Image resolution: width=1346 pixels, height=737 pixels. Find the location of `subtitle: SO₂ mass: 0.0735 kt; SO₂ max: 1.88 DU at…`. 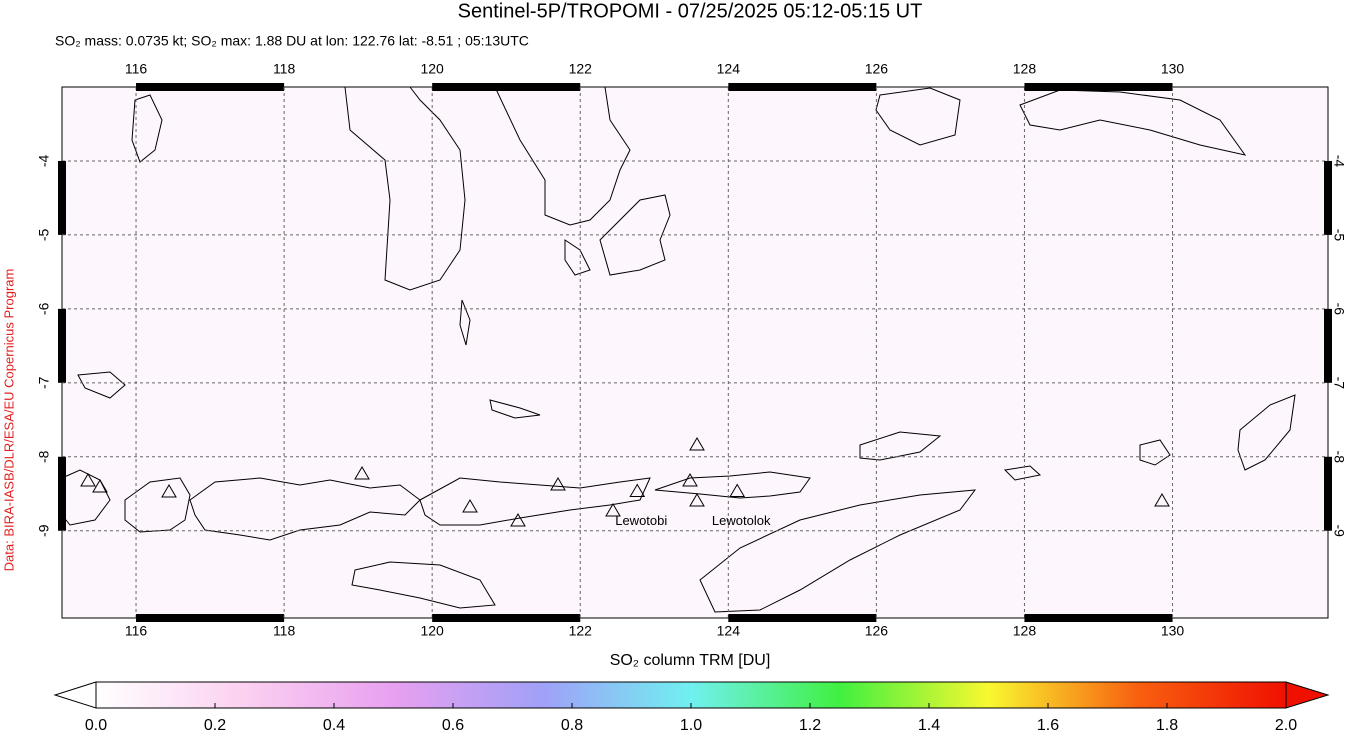

subtitle: SO₂ mass: 0.0735 kt; SO₂ max: 1.88 DU at… is located at coordinates (292, 41).